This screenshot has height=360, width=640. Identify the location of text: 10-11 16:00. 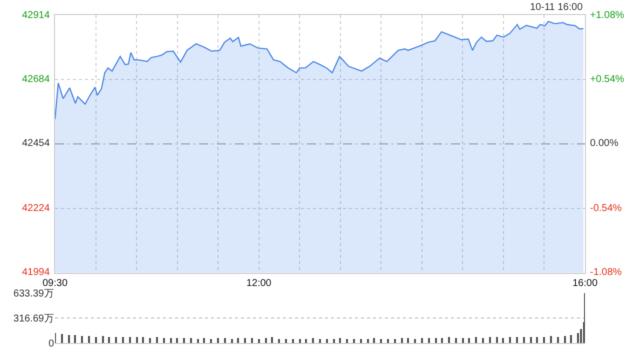
(557, 7).